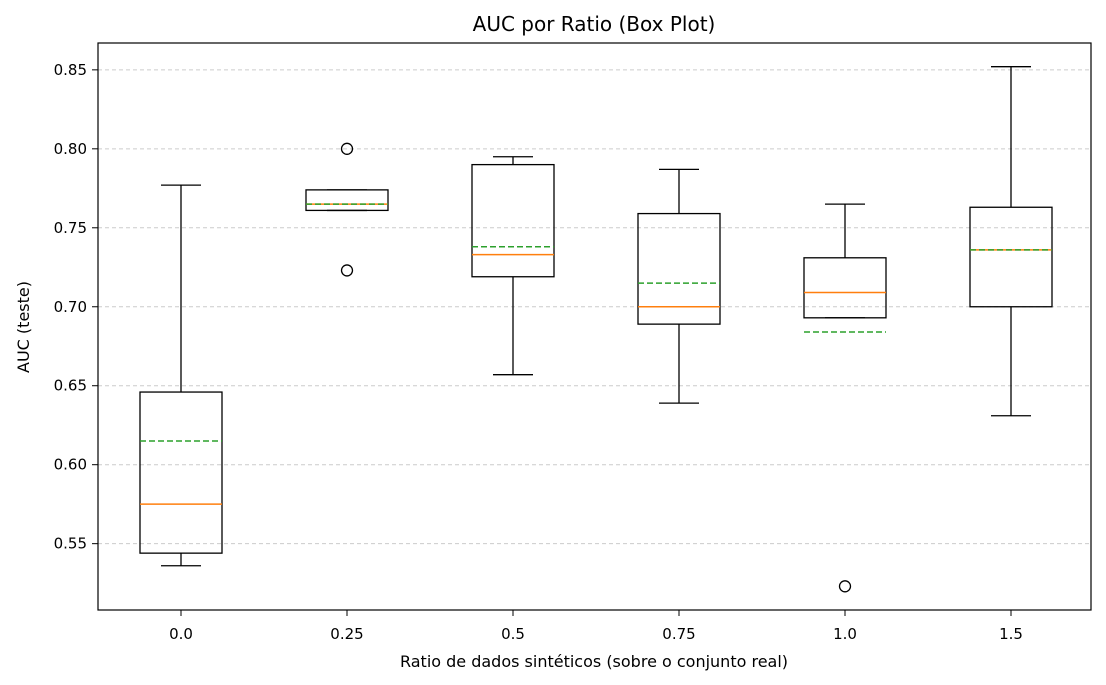 The height and width of the screenshot is (685, 1106). What do you see at coordinates (845, 398) in the screenshot?
I see `box-1.0` at bounding box center [845, 398].